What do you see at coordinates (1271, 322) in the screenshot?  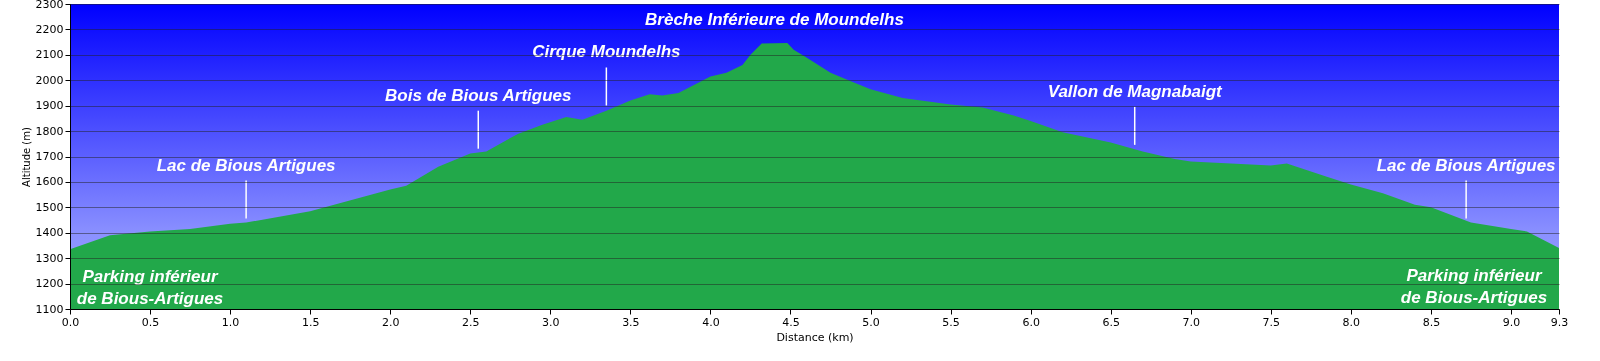 I see `x-tick-label: 7.5` at bounding box center [1271, 322].